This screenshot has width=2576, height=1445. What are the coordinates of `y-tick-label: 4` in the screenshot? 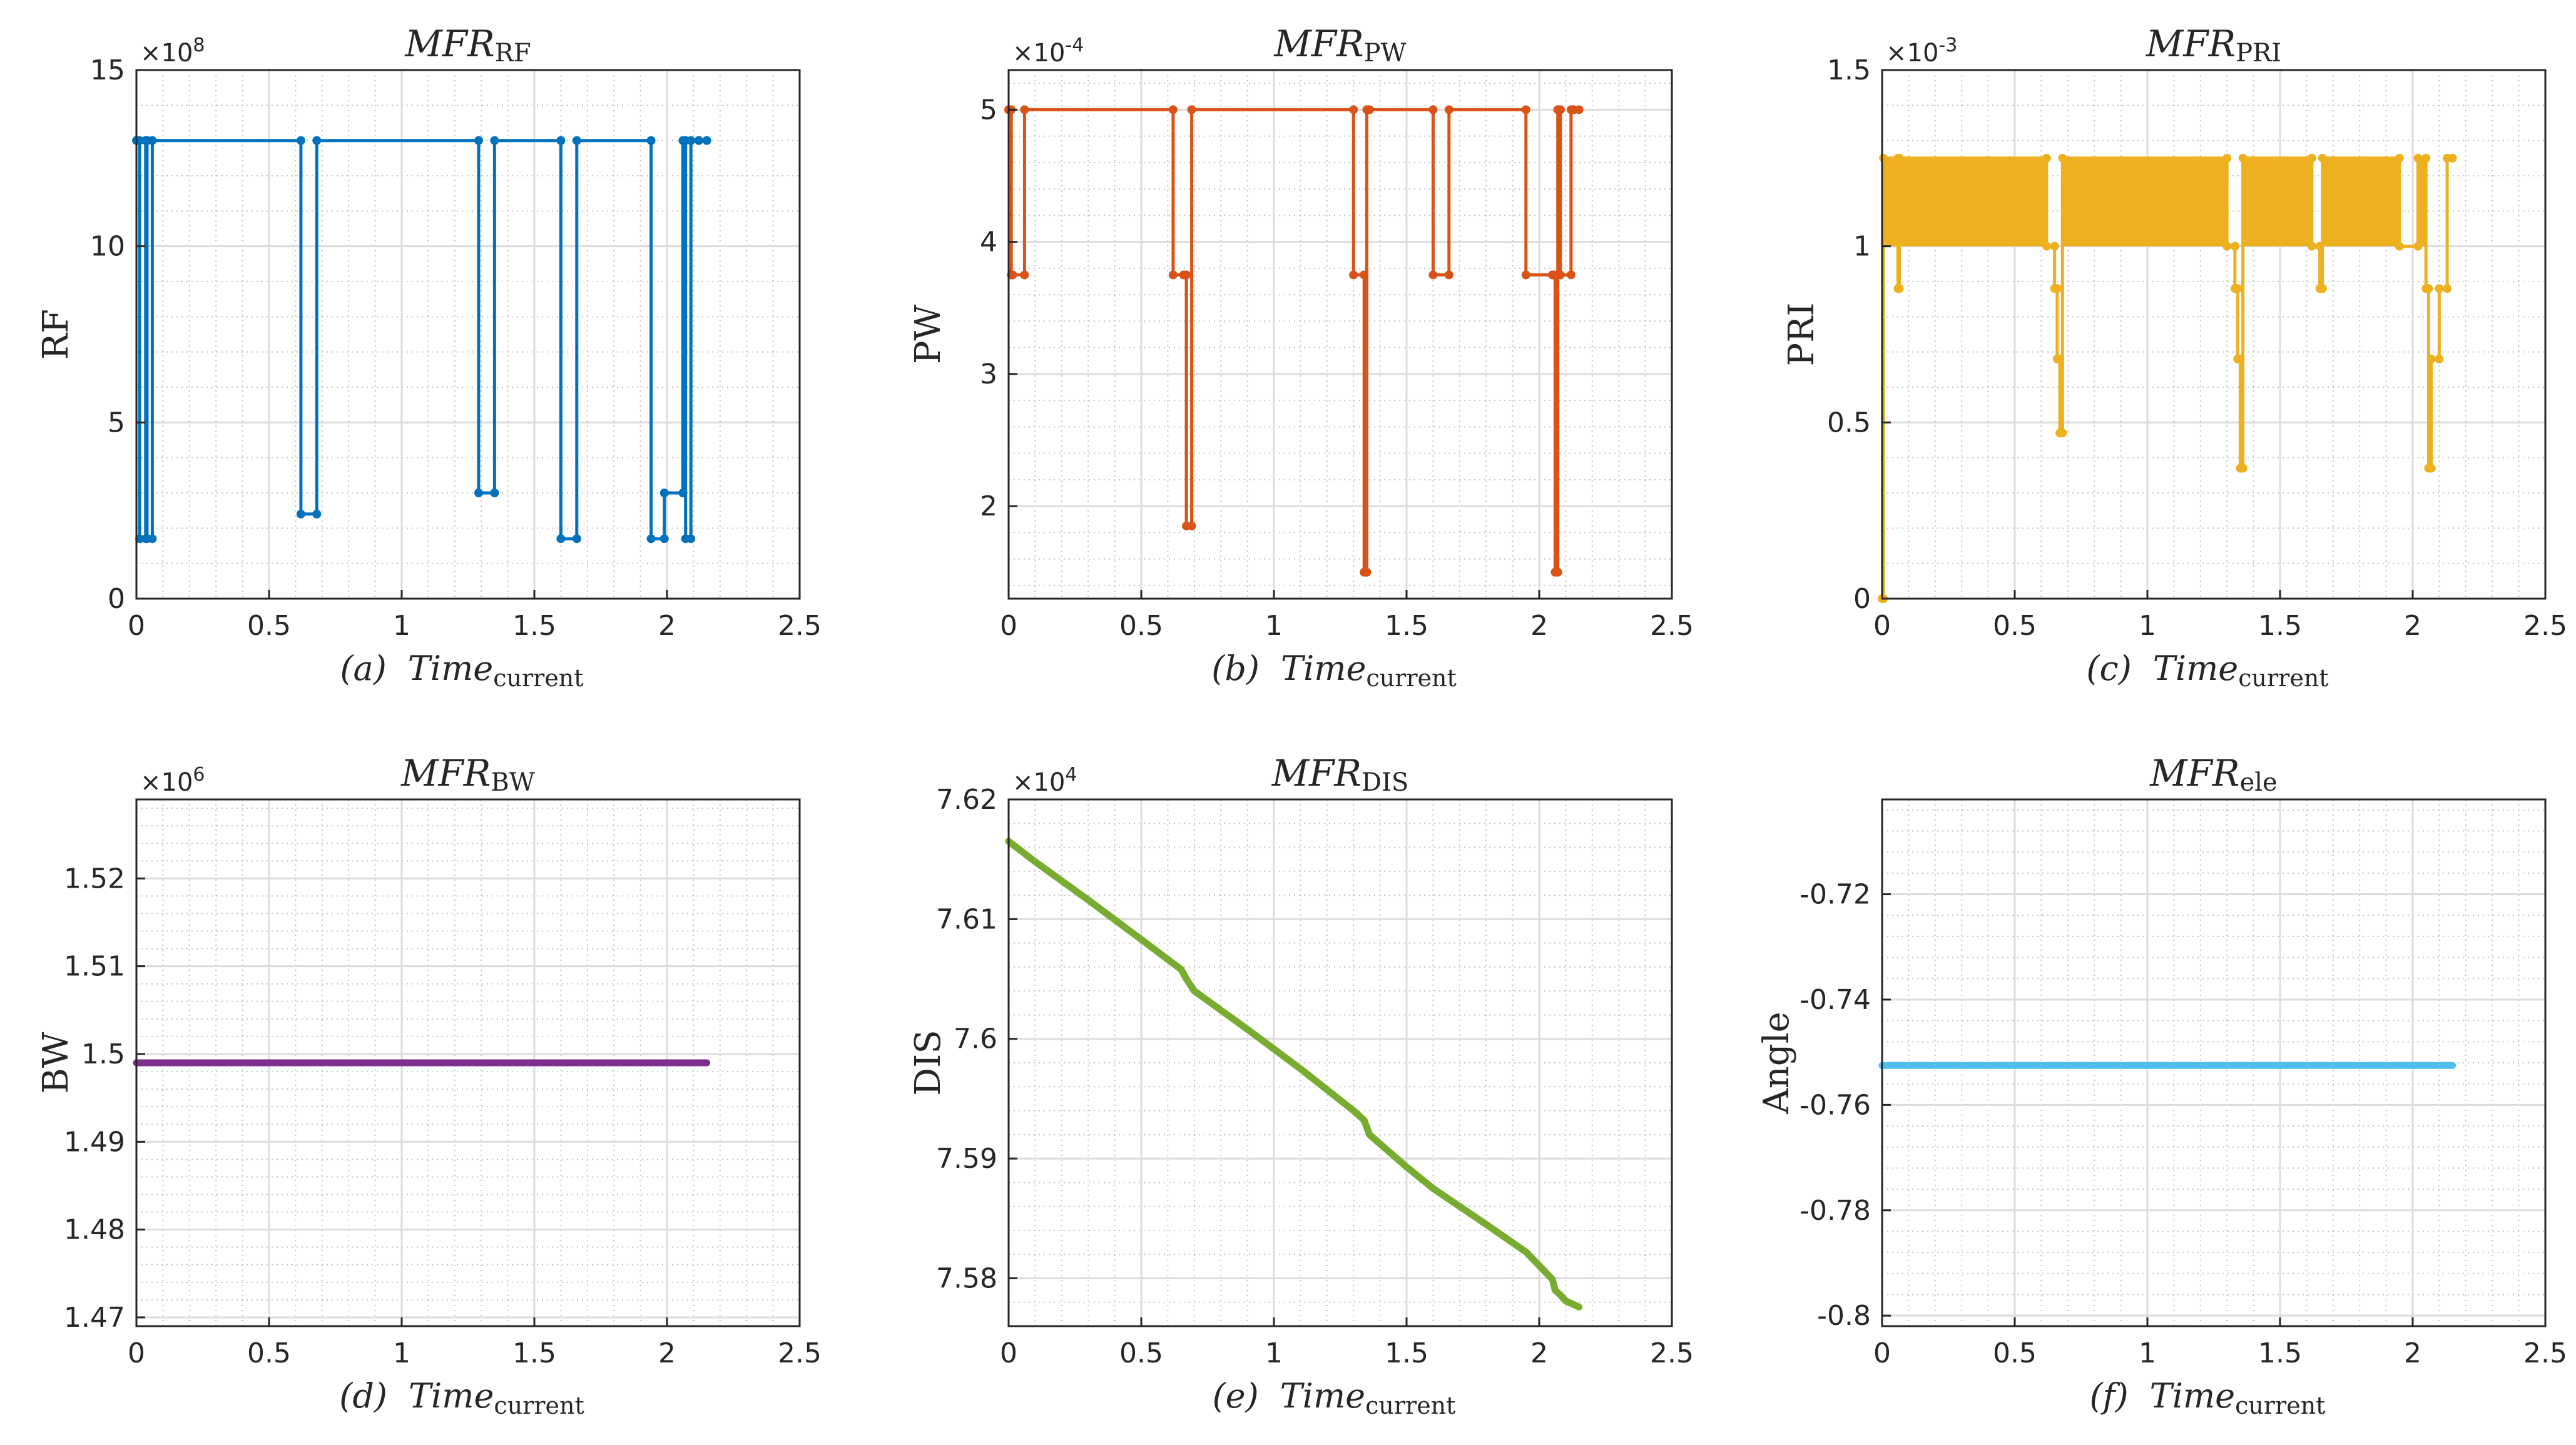 It's located at (989, 242).